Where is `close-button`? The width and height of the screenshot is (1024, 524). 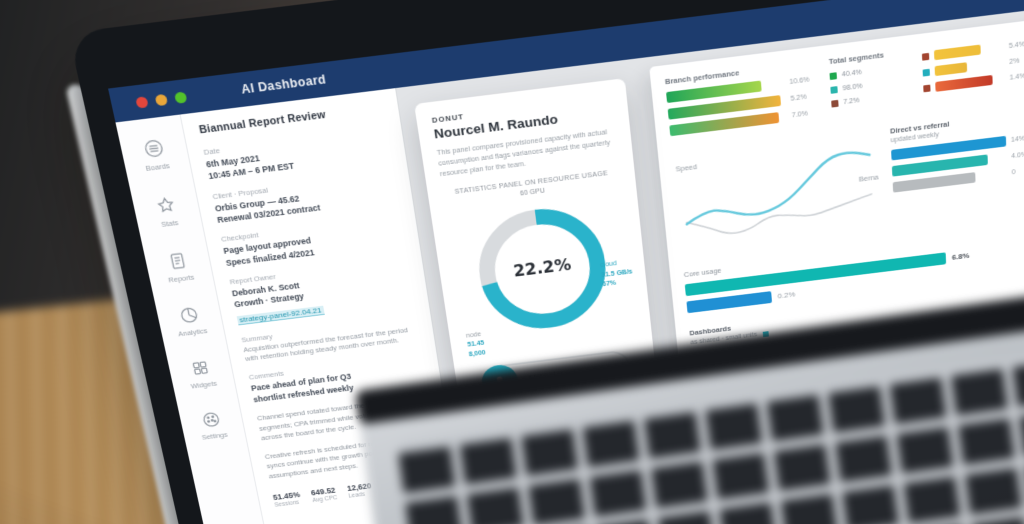
close-button is located at coordinates (142, 102).